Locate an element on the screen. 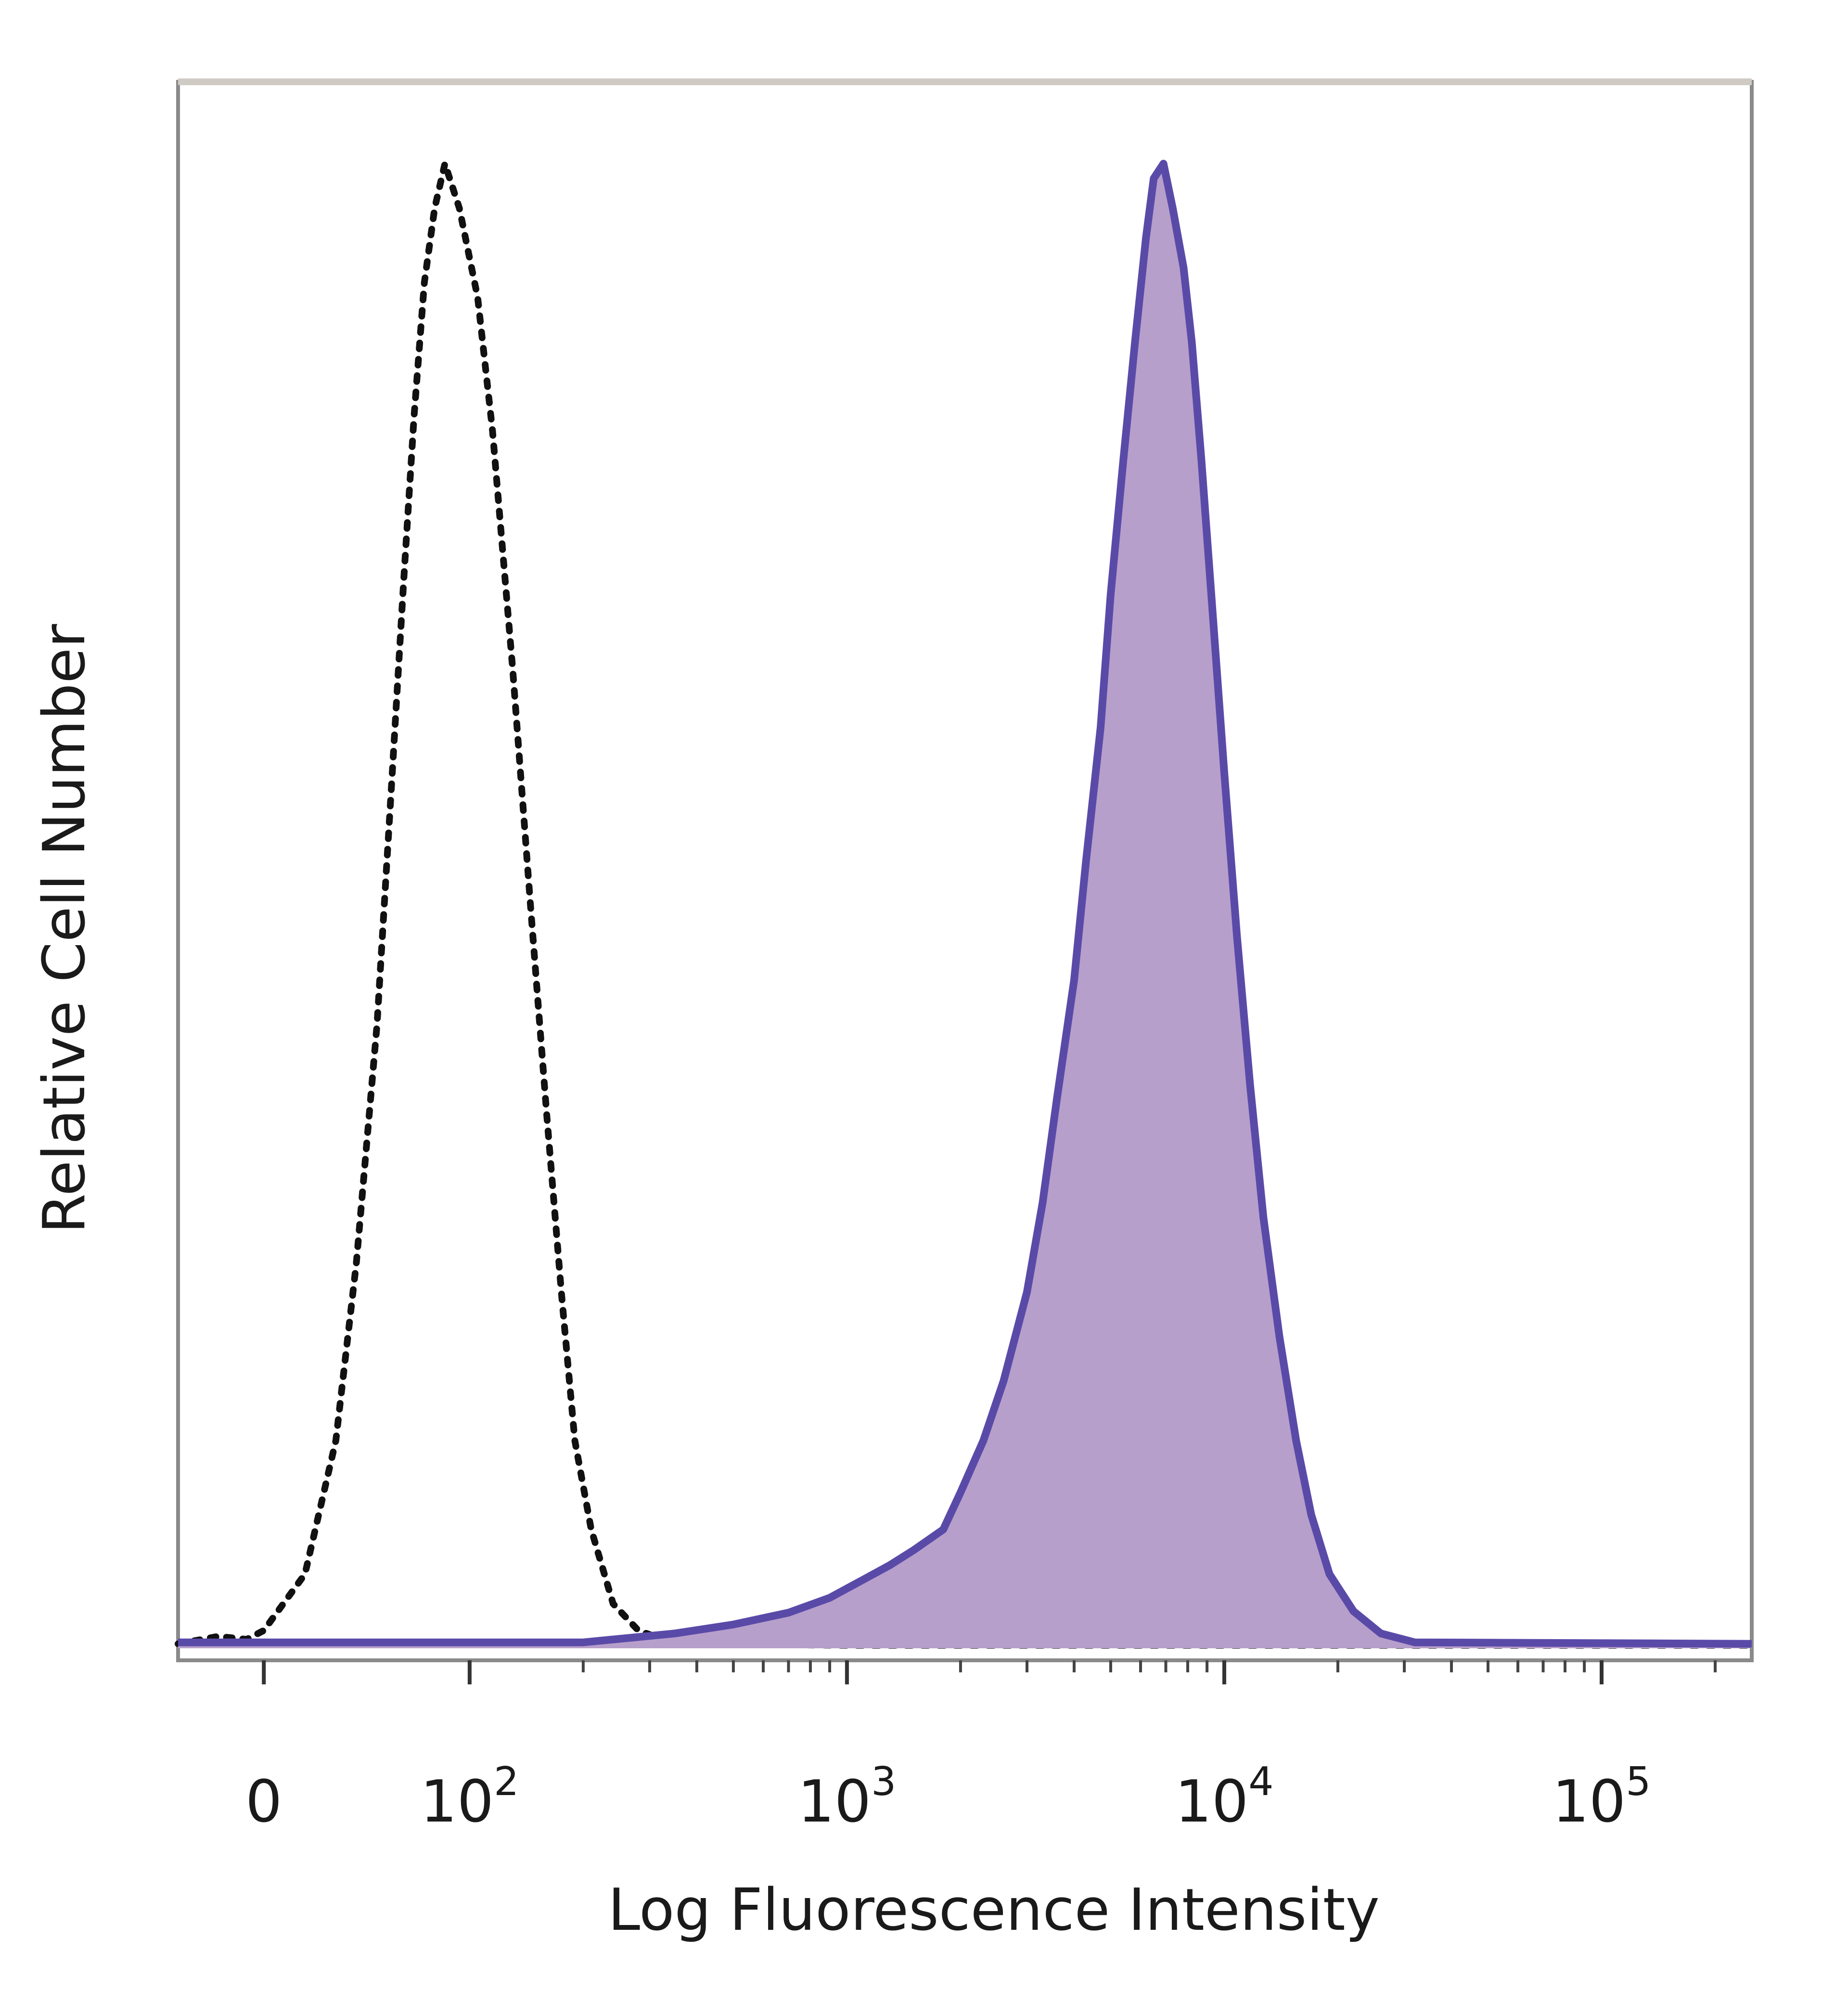 Image resolution: width=1848 pixels, height=2002 pixels. y-axis-title: Relative Cell Number is located at coordinates (64, 928).